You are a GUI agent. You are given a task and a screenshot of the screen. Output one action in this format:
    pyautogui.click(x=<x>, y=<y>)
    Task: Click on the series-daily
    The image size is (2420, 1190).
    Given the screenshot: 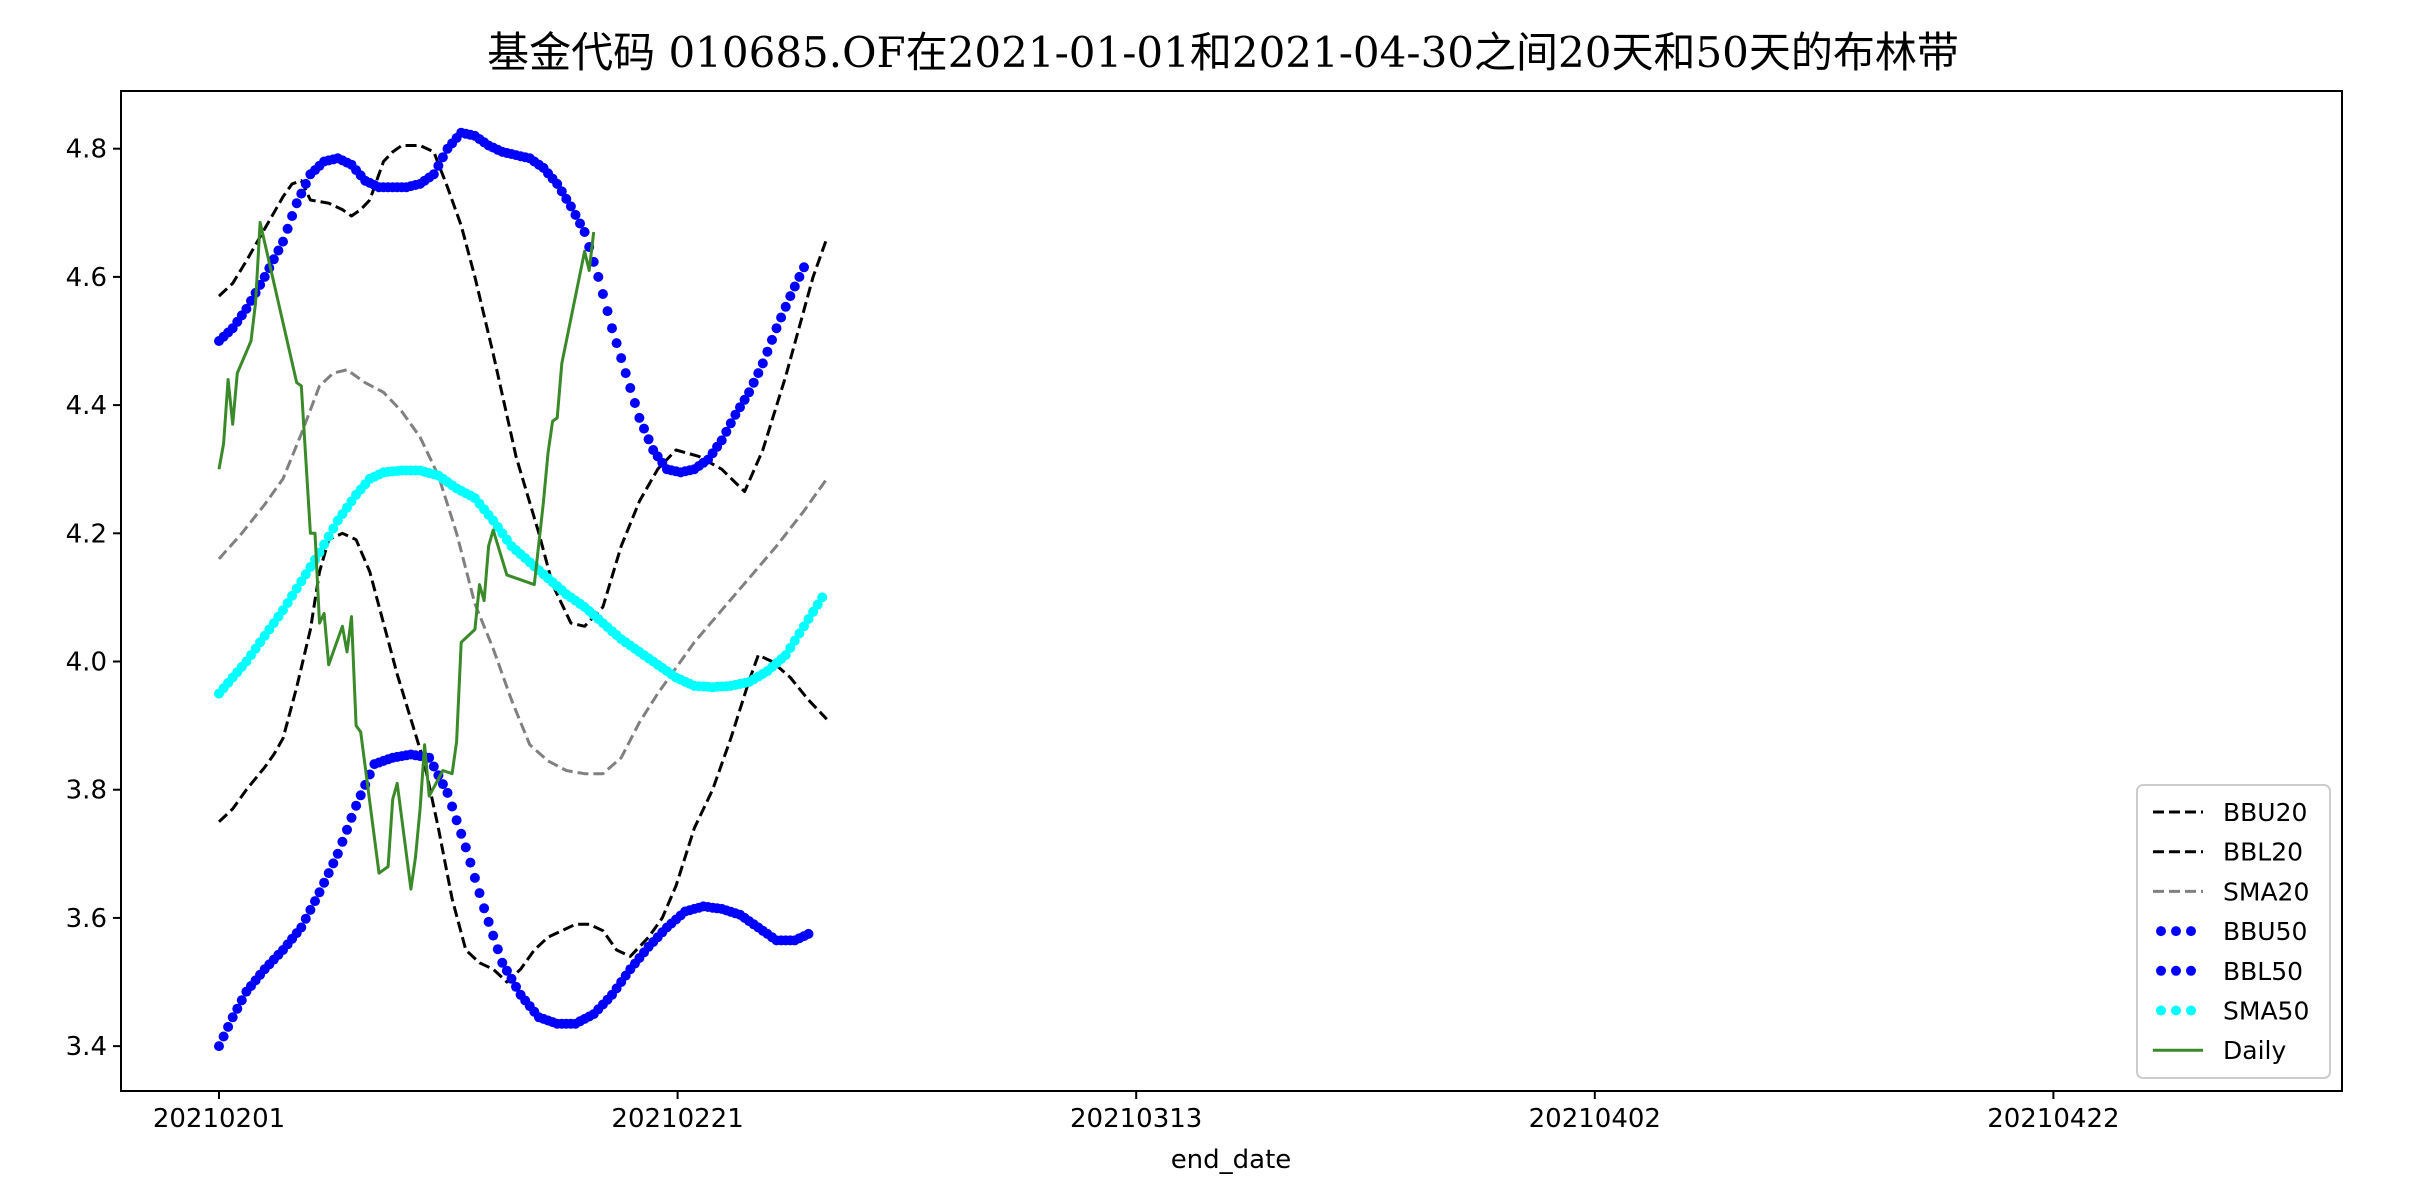 What is the action you would take?
    pyautogui.click(x=406, y=555)
    